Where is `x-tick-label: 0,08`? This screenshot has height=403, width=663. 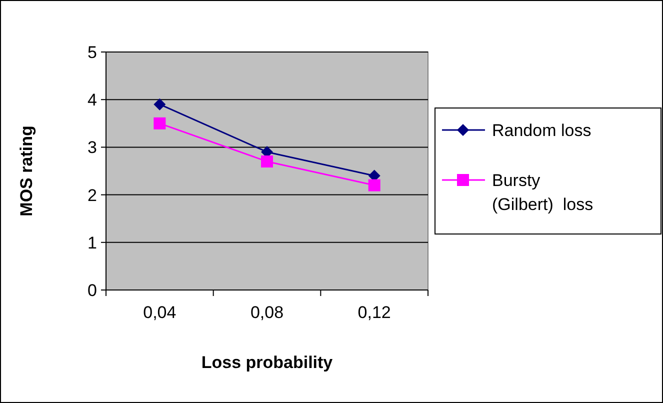 x-tick-label: 0,08 is located at coordinates (267, 312).